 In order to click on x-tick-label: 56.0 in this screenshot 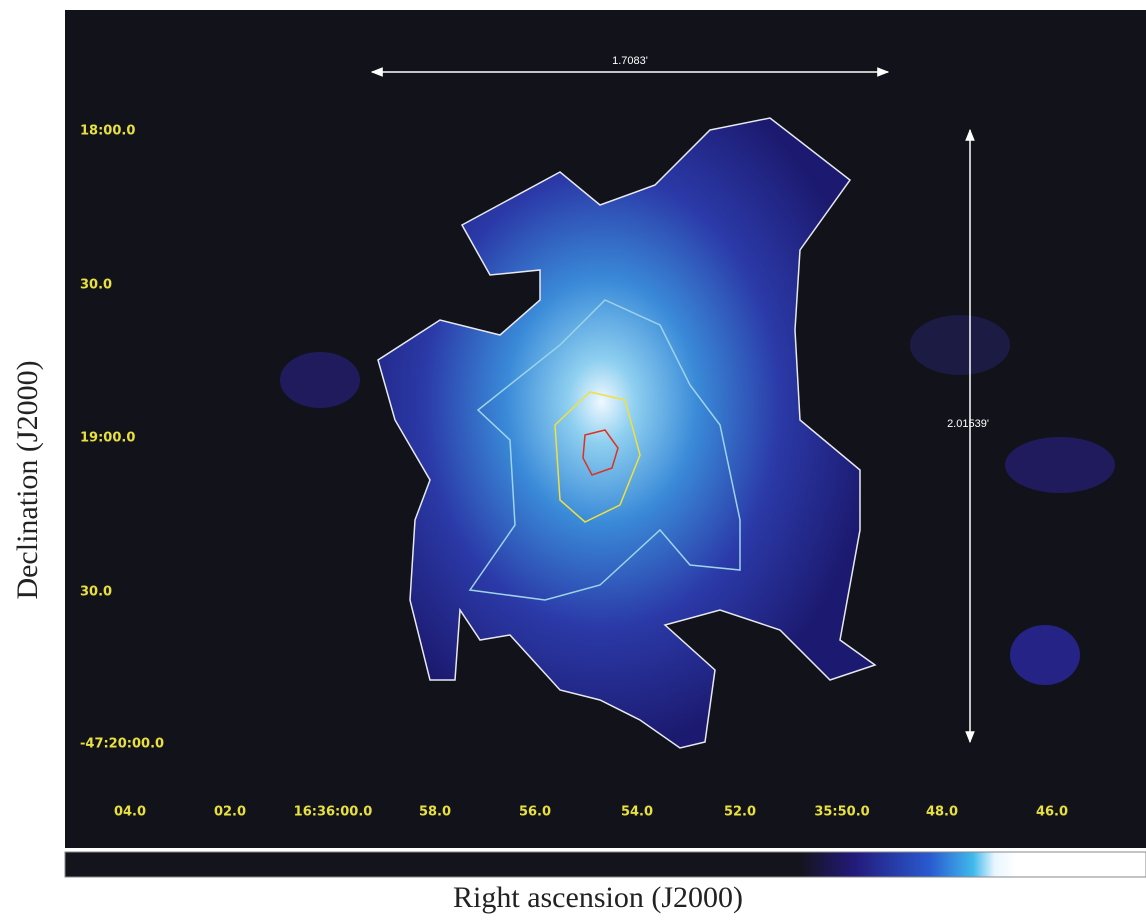, I will do `click(535, 812)`.